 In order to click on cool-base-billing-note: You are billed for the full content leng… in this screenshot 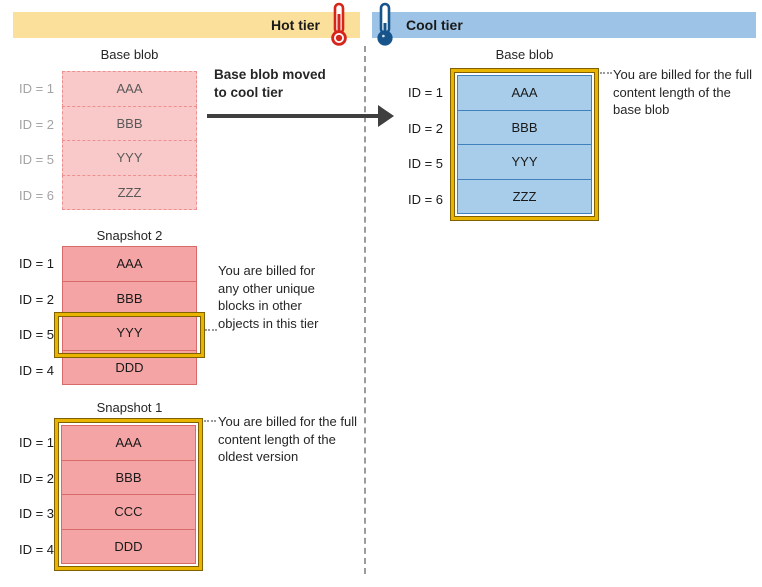, I will do `click(683, 92)`.